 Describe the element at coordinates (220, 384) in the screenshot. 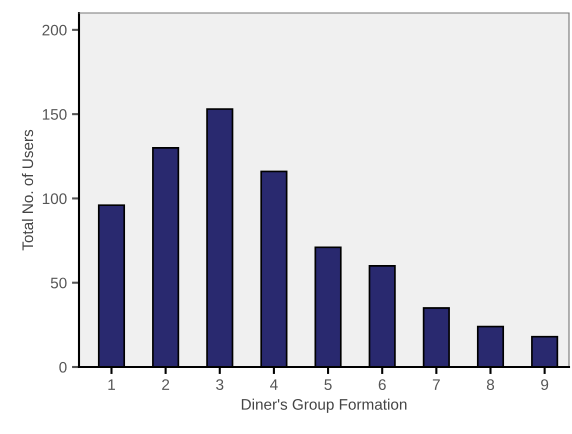

I see `x-tick-label: 3` at that location.